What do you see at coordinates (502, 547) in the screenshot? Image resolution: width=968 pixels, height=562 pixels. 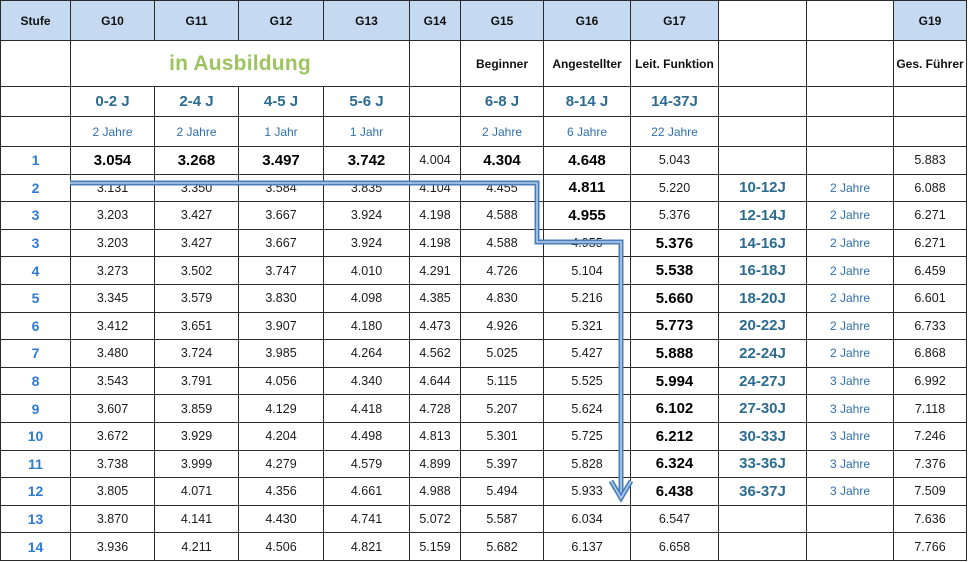 I see `salary-cell: 5.682` at bounding box center [502, 547].